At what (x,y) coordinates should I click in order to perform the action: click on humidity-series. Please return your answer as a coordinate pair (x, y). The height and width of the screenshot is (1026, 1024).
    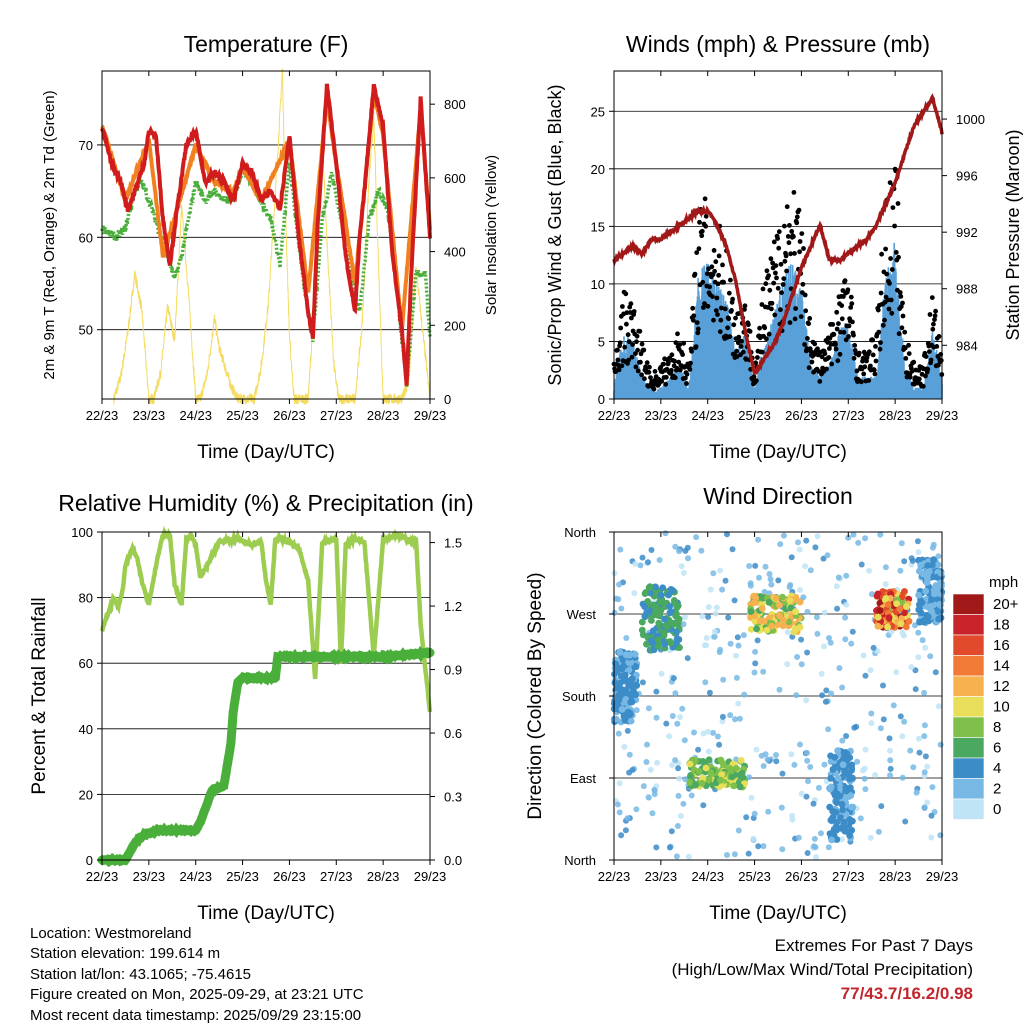
    Looking at the image, I should click on (266, 619).